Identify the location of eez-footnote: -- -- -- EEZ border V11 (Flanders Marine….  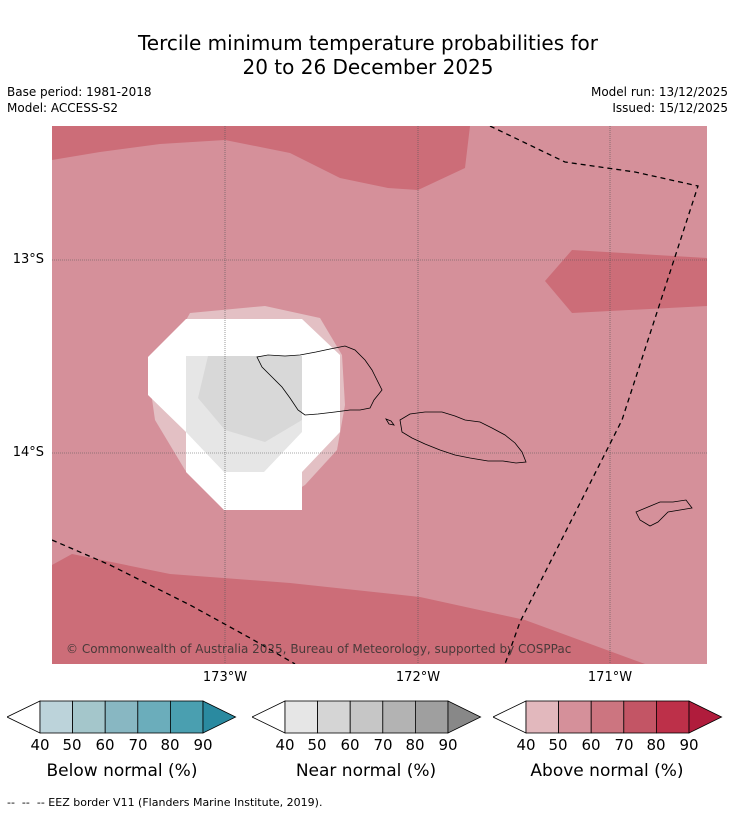
(165, 802).